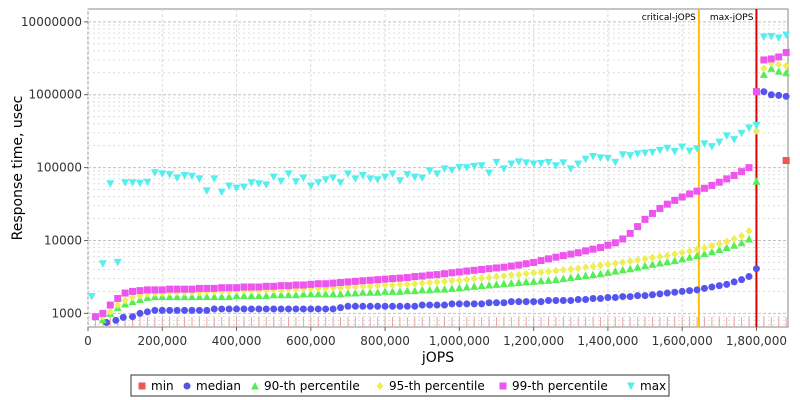  Describe the element at coordinates (55, 95) in the screenshot. I see `y-tick-label: 1000000` at that location.